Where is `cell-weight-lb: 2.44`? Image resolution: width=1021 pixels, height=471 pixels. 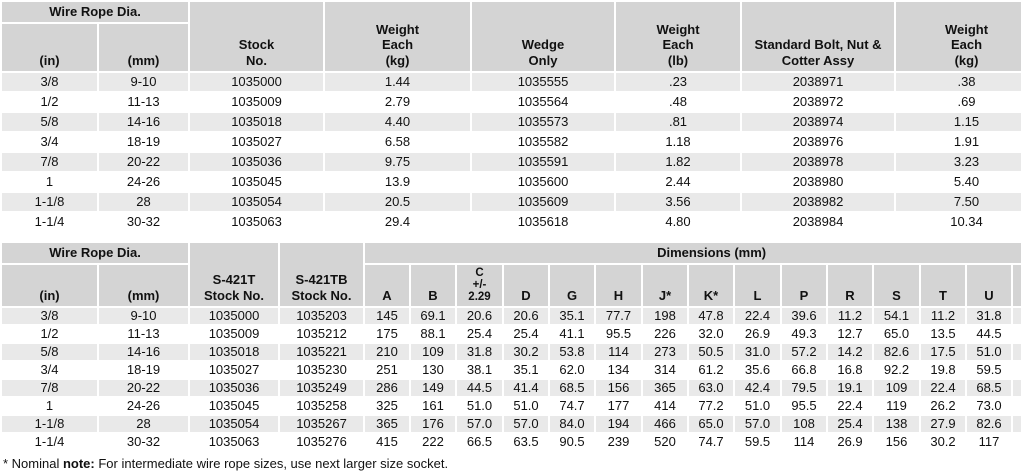
cell-weight-lb: 2.44 is located at coordinates (678, 182).